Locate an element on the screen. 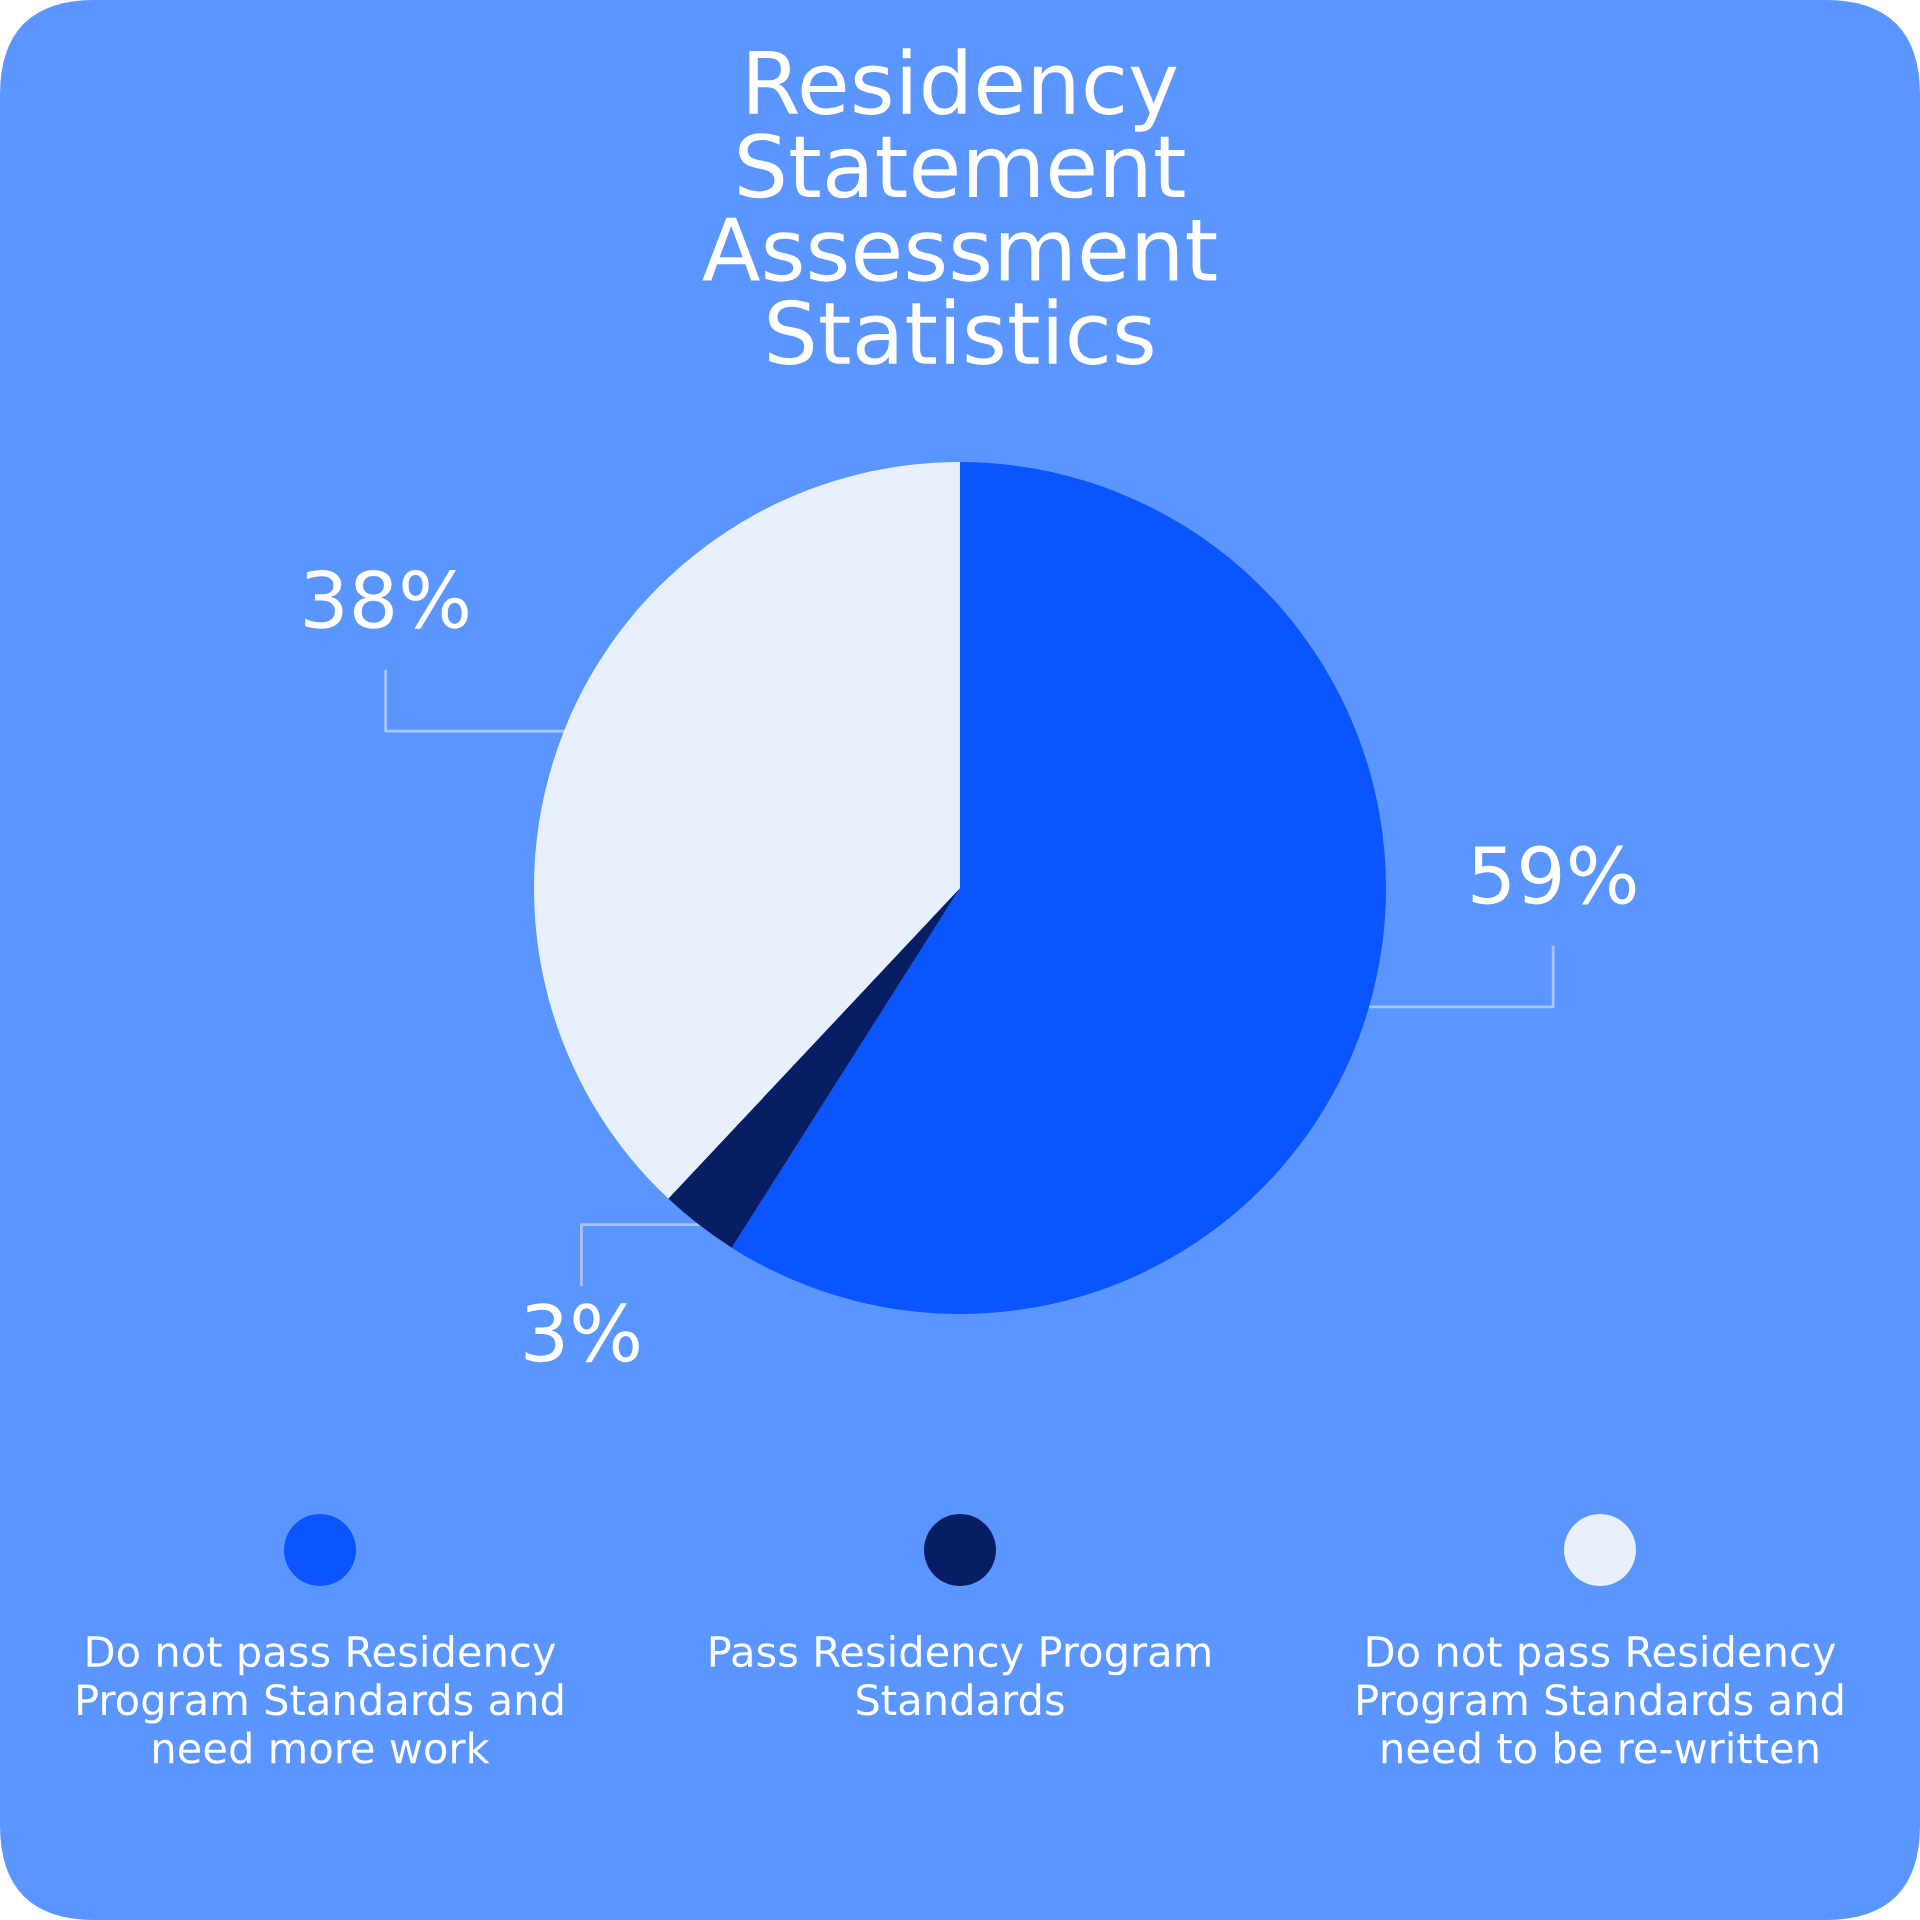 Image resolution: width=1920 pixels, height=1920 pixels. legend-label: Pass Residency Program Standards is located at coordinates (960, 1675).